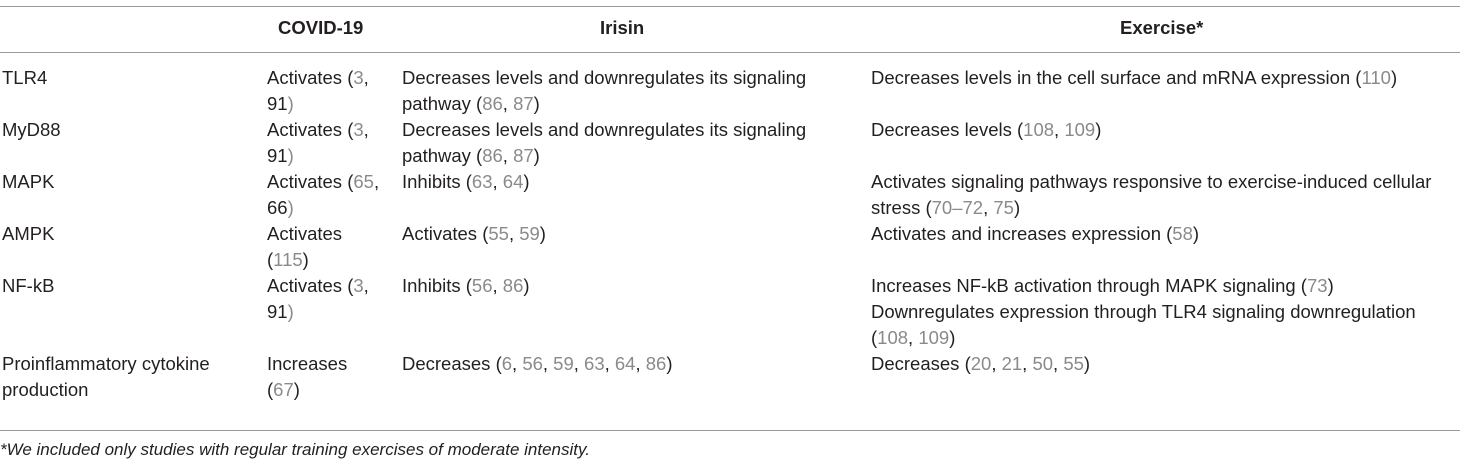  Describe the element at coordinates (730, 6) in the screenshot. I see `table-top-rule` at that location.